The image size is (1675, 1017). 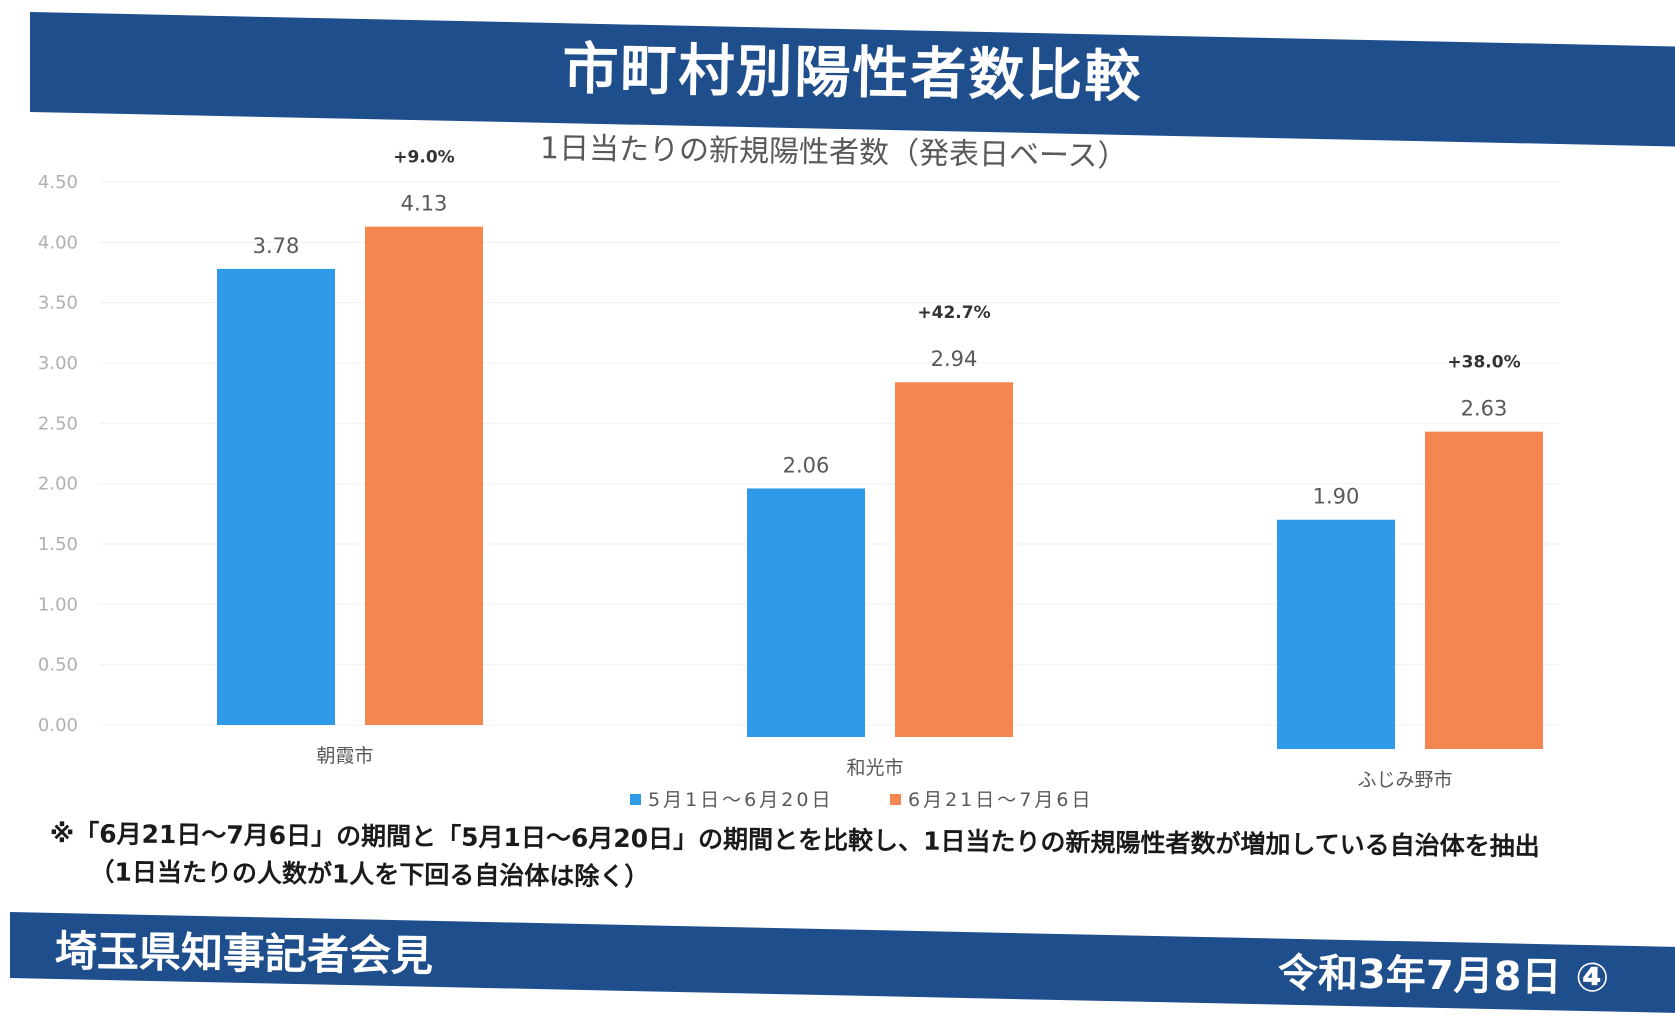 I want to click on y-tick-label: 1.50, so click(x=58, y=544).